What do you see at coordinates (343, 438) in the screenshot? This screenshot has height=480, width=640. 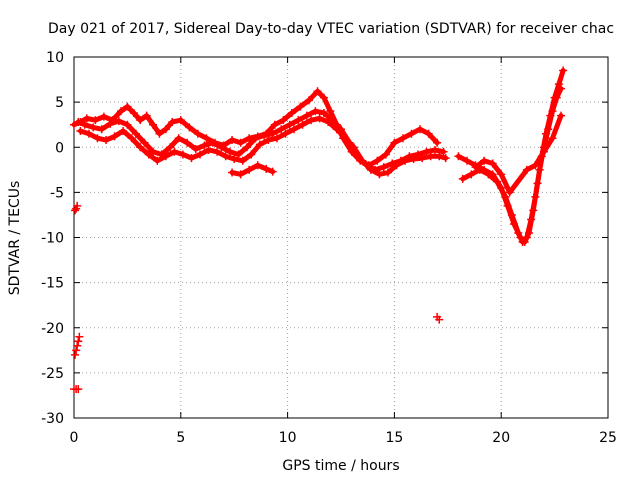 I see `x-tick-labels: 0 5 10 15 20 25` at bounding box center [343, 438].